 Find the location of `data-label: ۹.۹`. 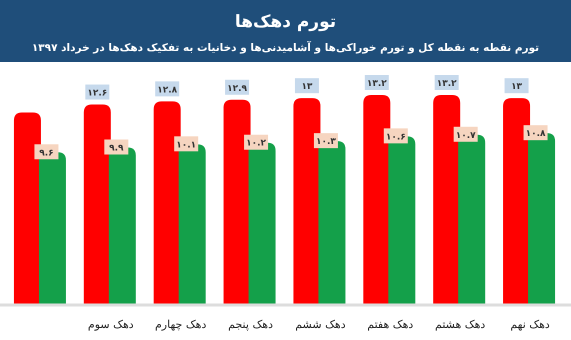

data-label: ۹.۹ is located at coordinates (116, 149).